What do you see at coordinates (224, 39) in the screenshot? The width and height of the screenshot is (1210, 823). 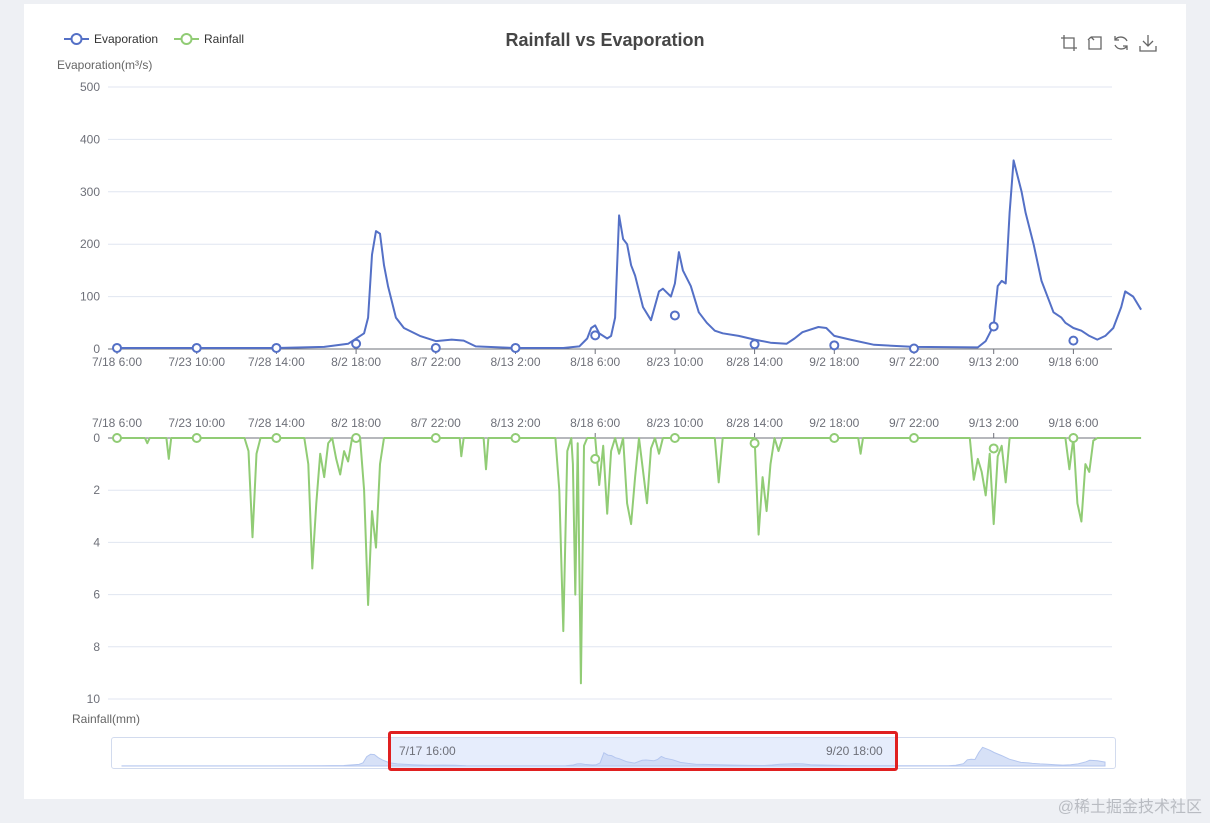 I see `legend-label-rainfall: Rainfall` at bounding box center [224, 39].